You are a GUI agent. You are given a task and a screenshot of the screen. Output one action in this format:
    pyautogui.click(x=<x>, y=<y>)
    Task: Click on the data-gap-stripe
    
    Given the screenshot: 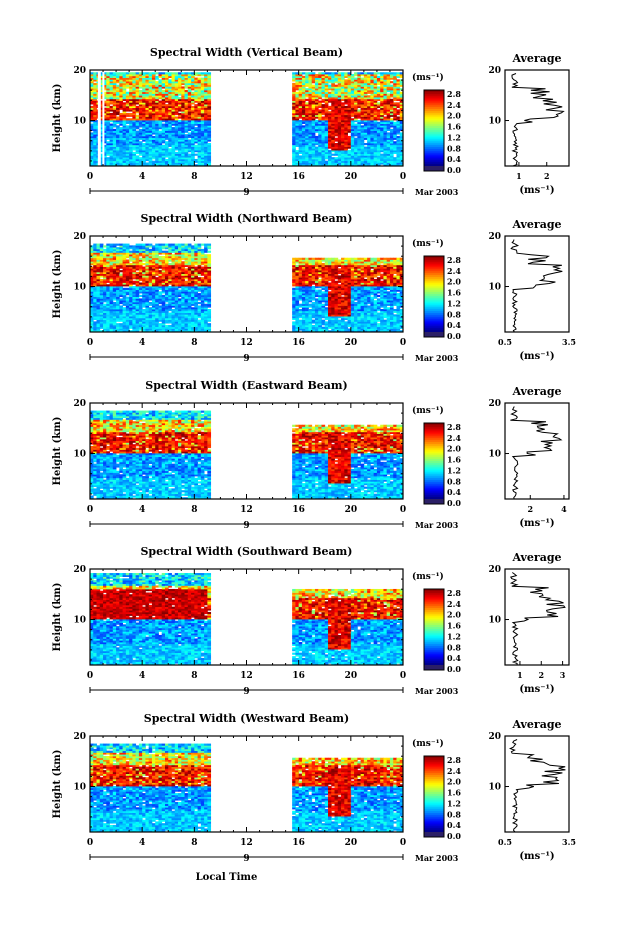 What is the action you would take?
    pyautogui.click(x=99, y=118)
    